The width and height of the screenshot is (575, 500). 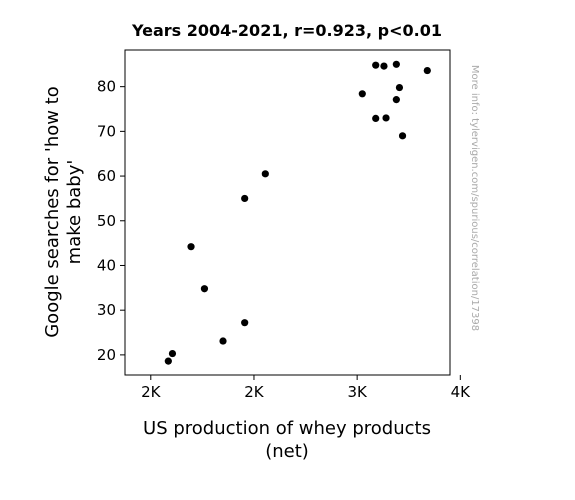 I want to click on y-axis: 20 30 40 50 60 70 80, so click(x=111, y=221).